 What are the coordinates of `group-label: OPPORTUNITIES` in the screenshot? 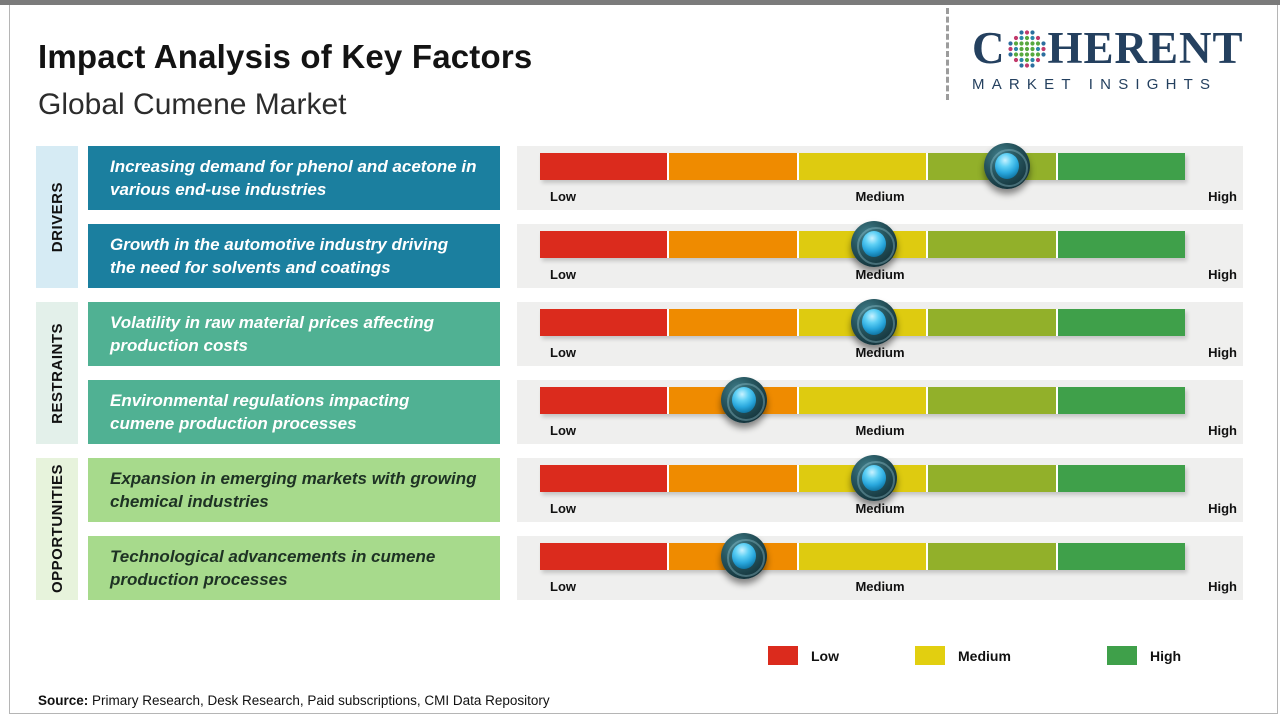 It's located at (57, 529).